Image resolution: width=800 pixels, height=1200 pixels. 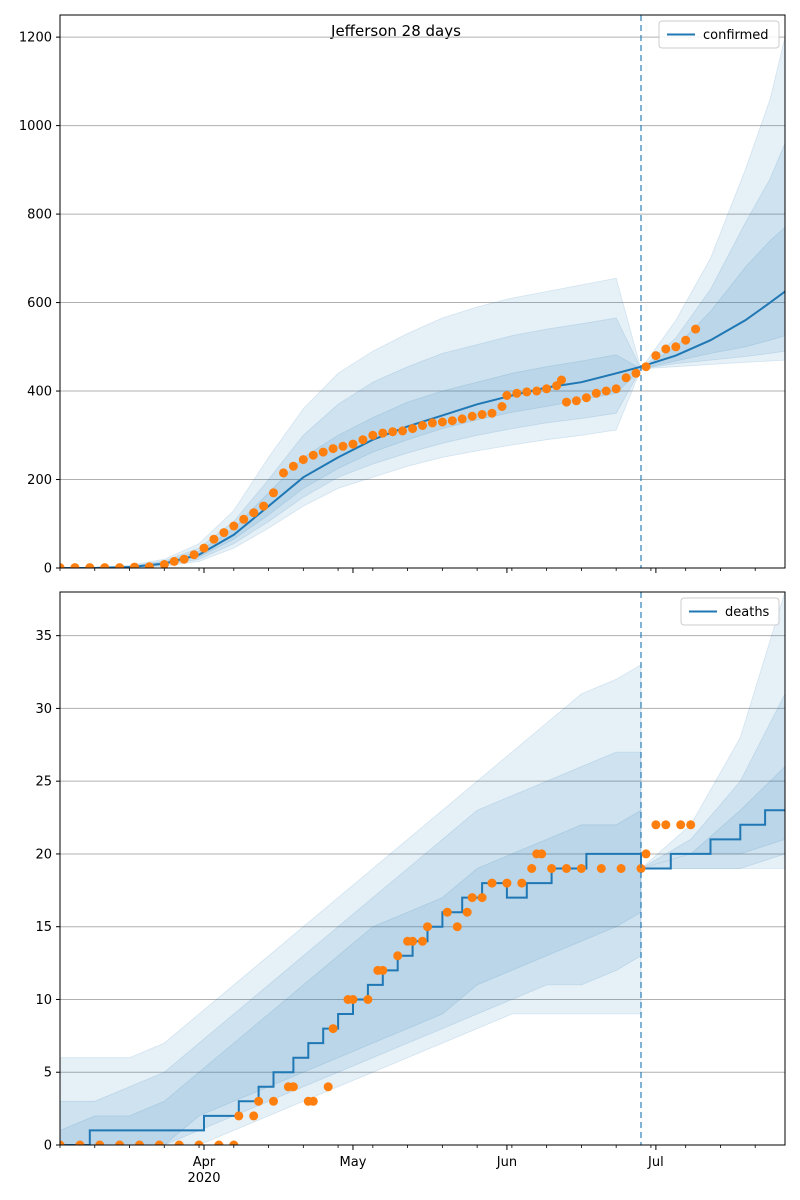 I want to click on x-tick-label: Jun, so click(x=506, y=1162).